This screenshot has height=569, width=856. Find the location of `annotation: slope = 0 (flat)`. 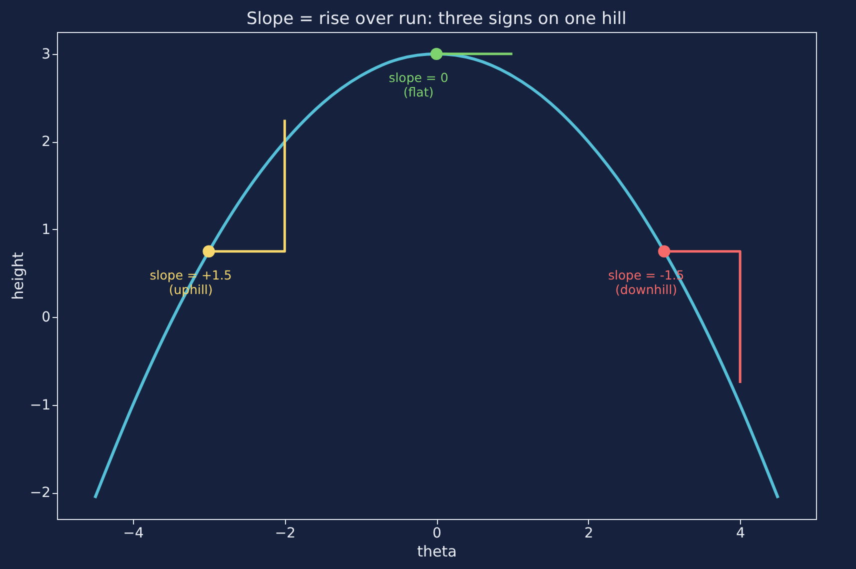

annotation: slope = 0 (flat) is located at coordinates (418, 85).